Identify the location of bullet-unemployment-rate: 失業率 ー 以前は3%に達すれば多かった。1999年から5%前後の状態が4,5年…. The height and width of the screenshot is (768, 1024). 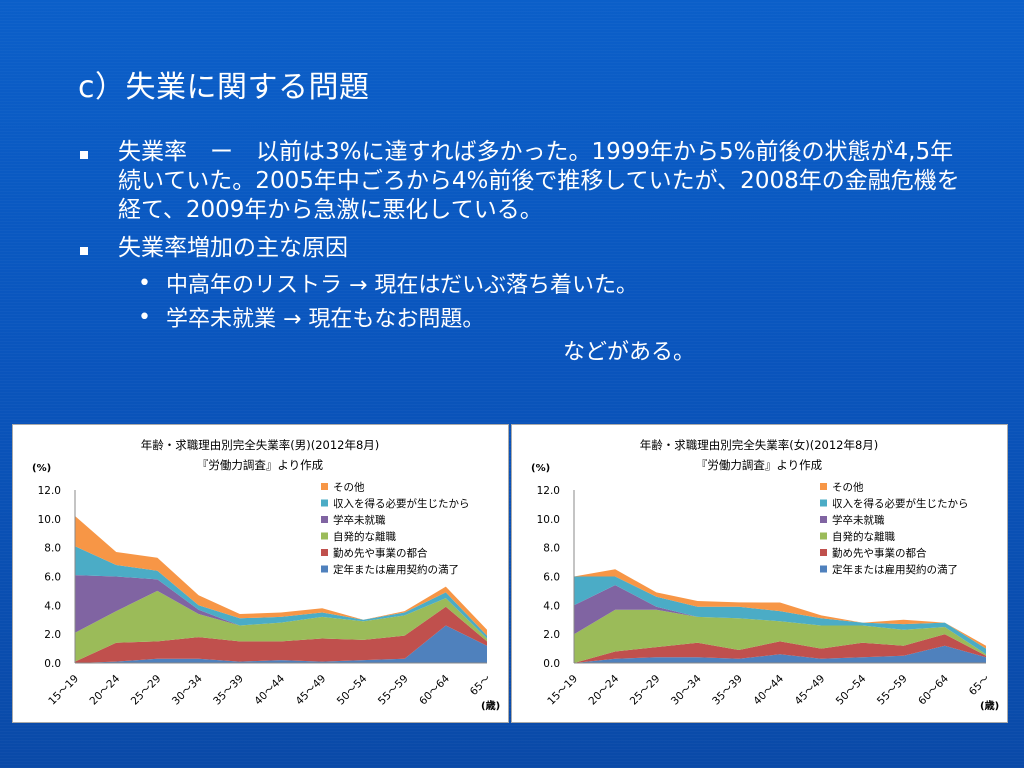
(539, 181).